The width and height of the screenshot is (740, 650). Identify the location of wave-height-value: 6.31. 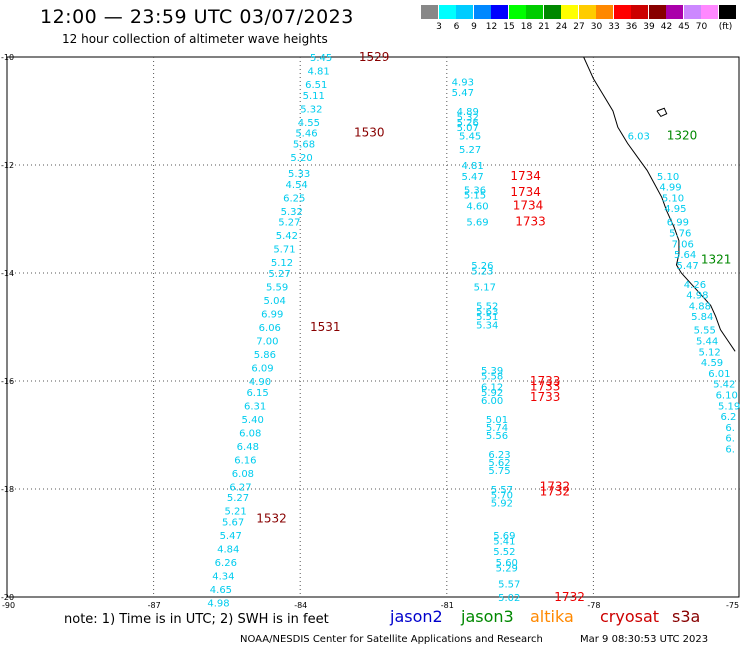
(255, 406).